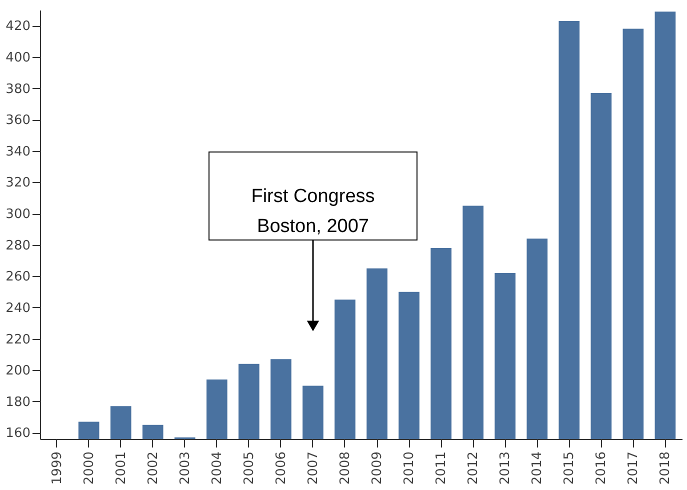 This screenshot has height=490, width=687. What do you see at coordinates (18, 402) in the screenshot?
I see `y-tick-label: 180` at bounding box center [18, 402].